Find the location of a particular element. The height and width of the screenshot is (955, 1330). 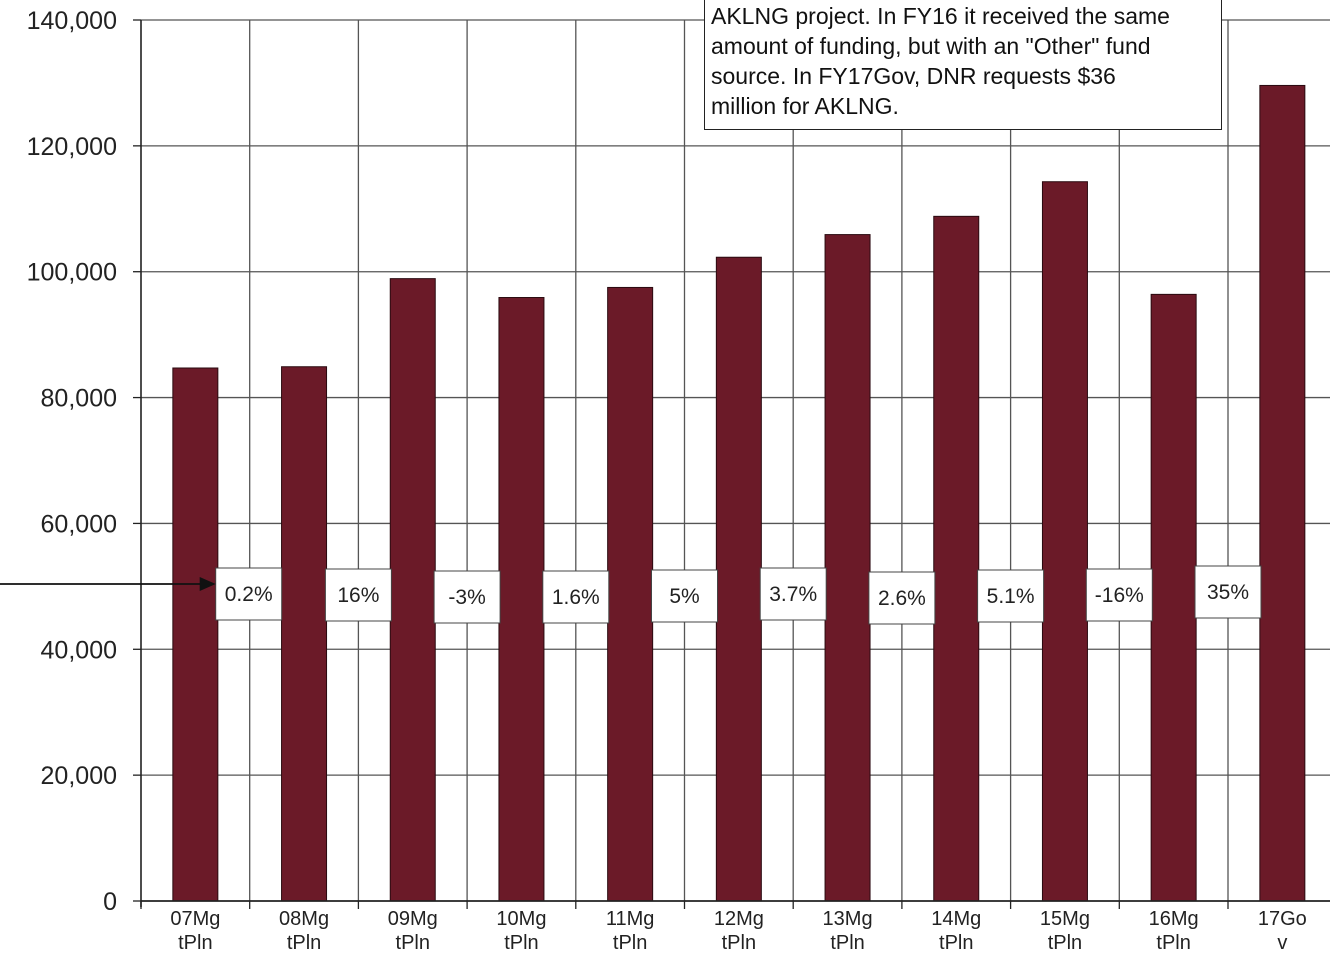

percent-change-label: 1.6% is located at coordinates (576, 597).